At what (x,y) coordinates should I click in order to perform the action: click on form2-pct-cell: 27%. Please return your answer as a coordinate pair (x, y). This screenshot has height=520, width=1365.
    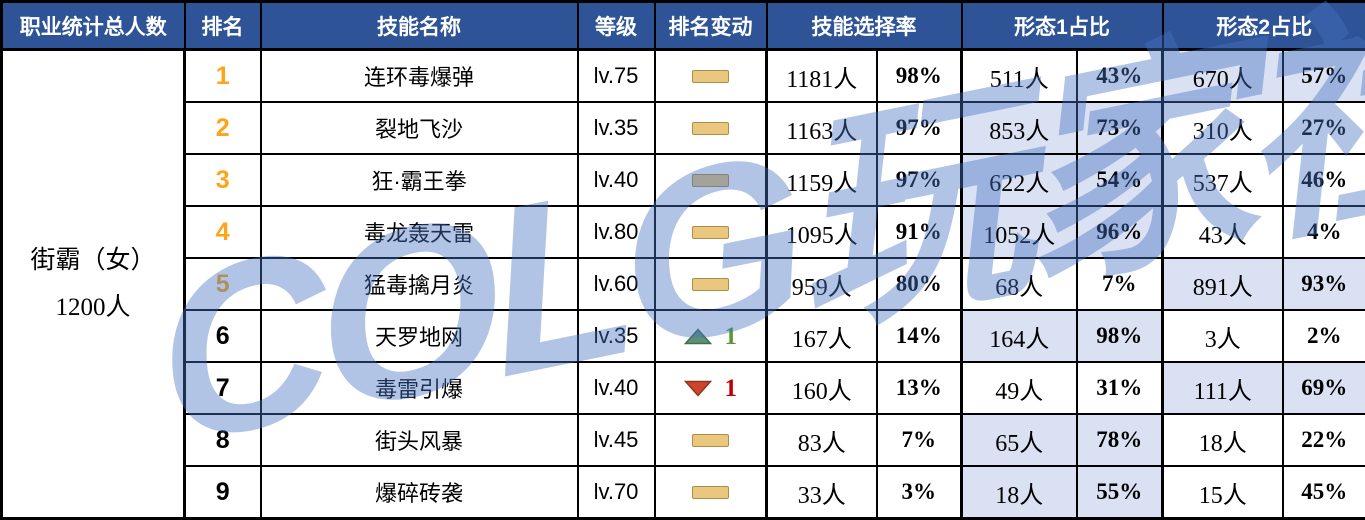
    Looking at the image, I should click on (1324, 128).